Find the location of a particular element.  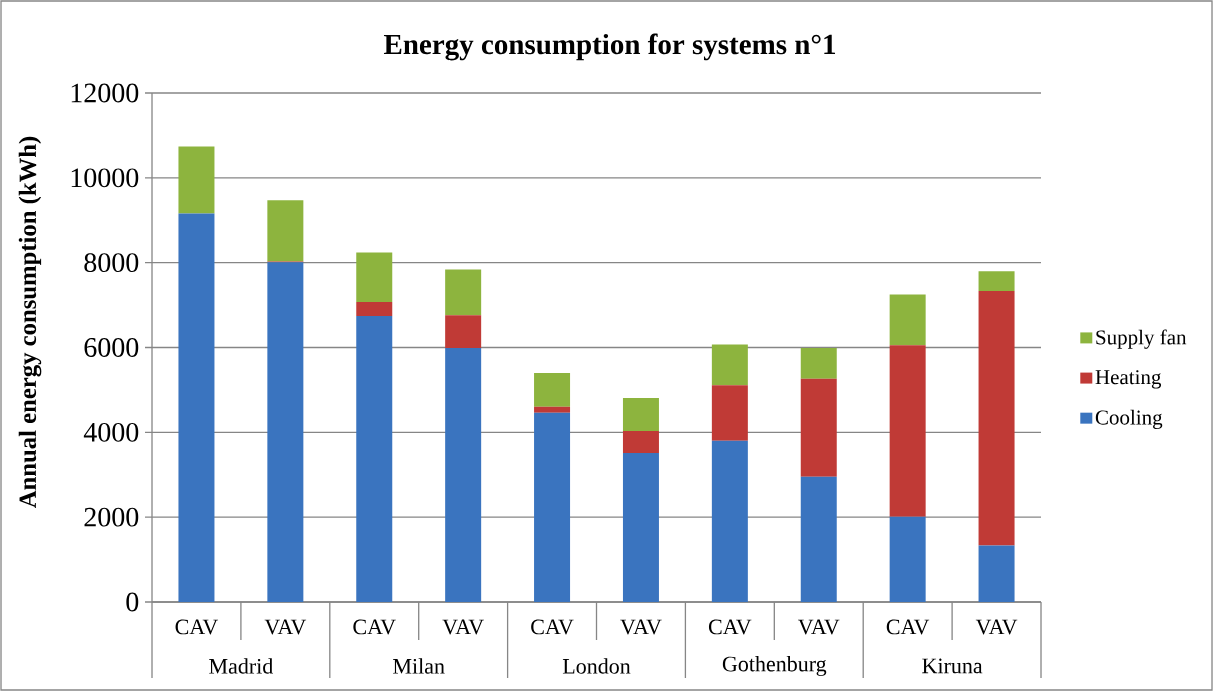

text: Milan is located at coordinates (419, 666).